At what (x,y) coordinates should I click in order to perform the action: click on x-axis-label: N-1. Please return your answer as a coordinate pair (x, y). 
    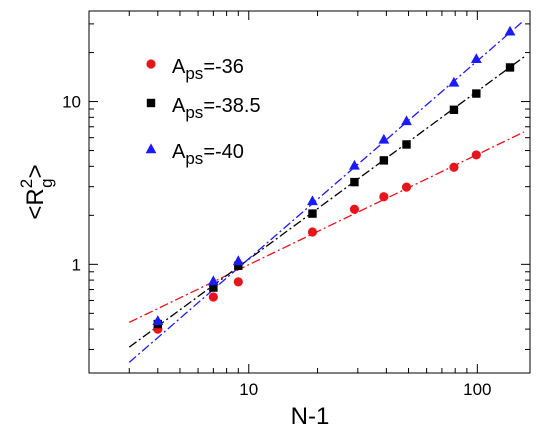
    Looking at the image, I should click on (310, 416).